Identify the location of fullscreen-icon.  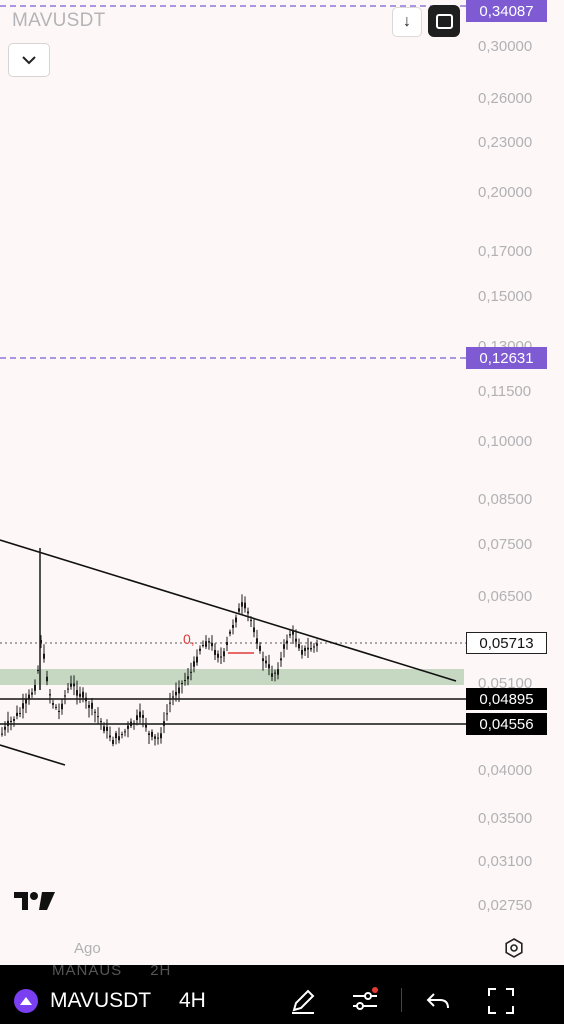
(501, 1001).